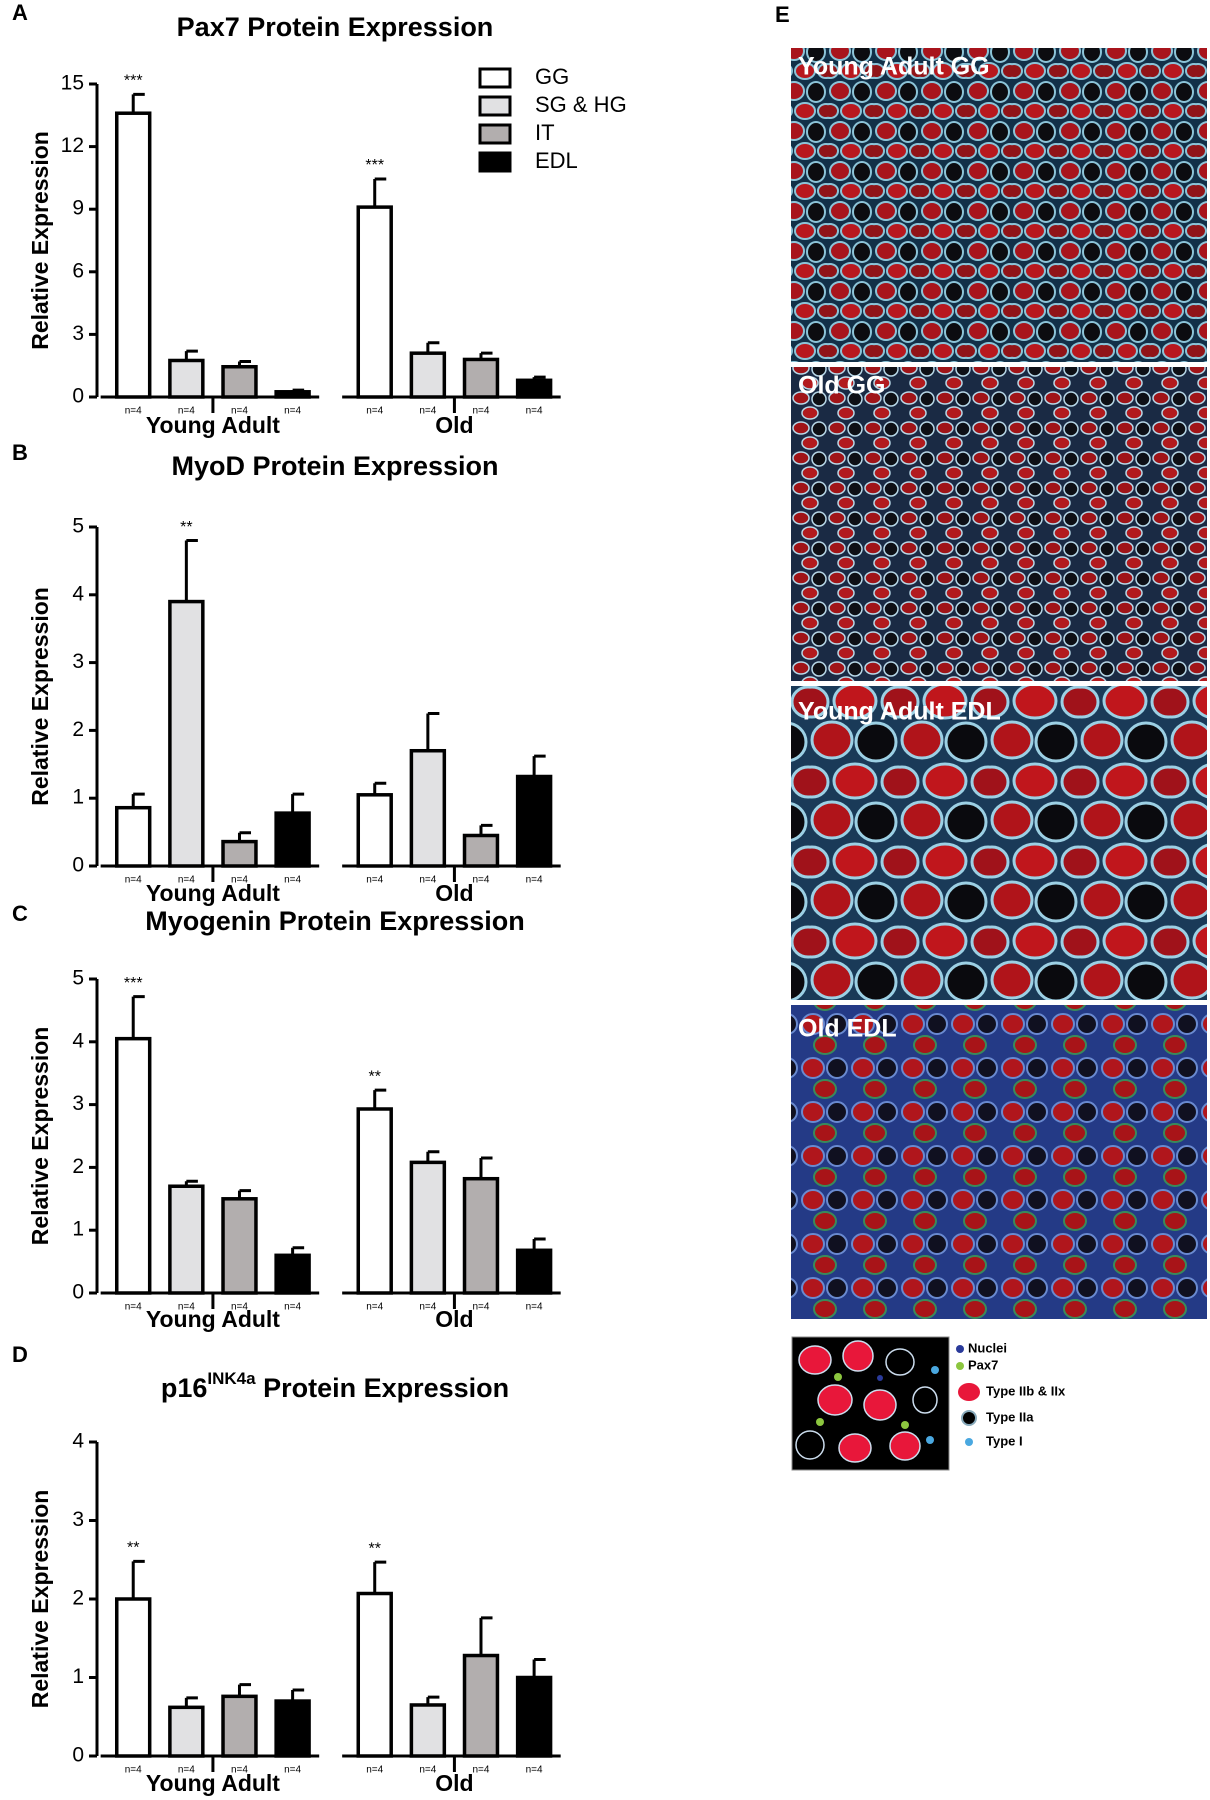  I want to click on title-text: MyoD Protein Expression, so click(334, 466).